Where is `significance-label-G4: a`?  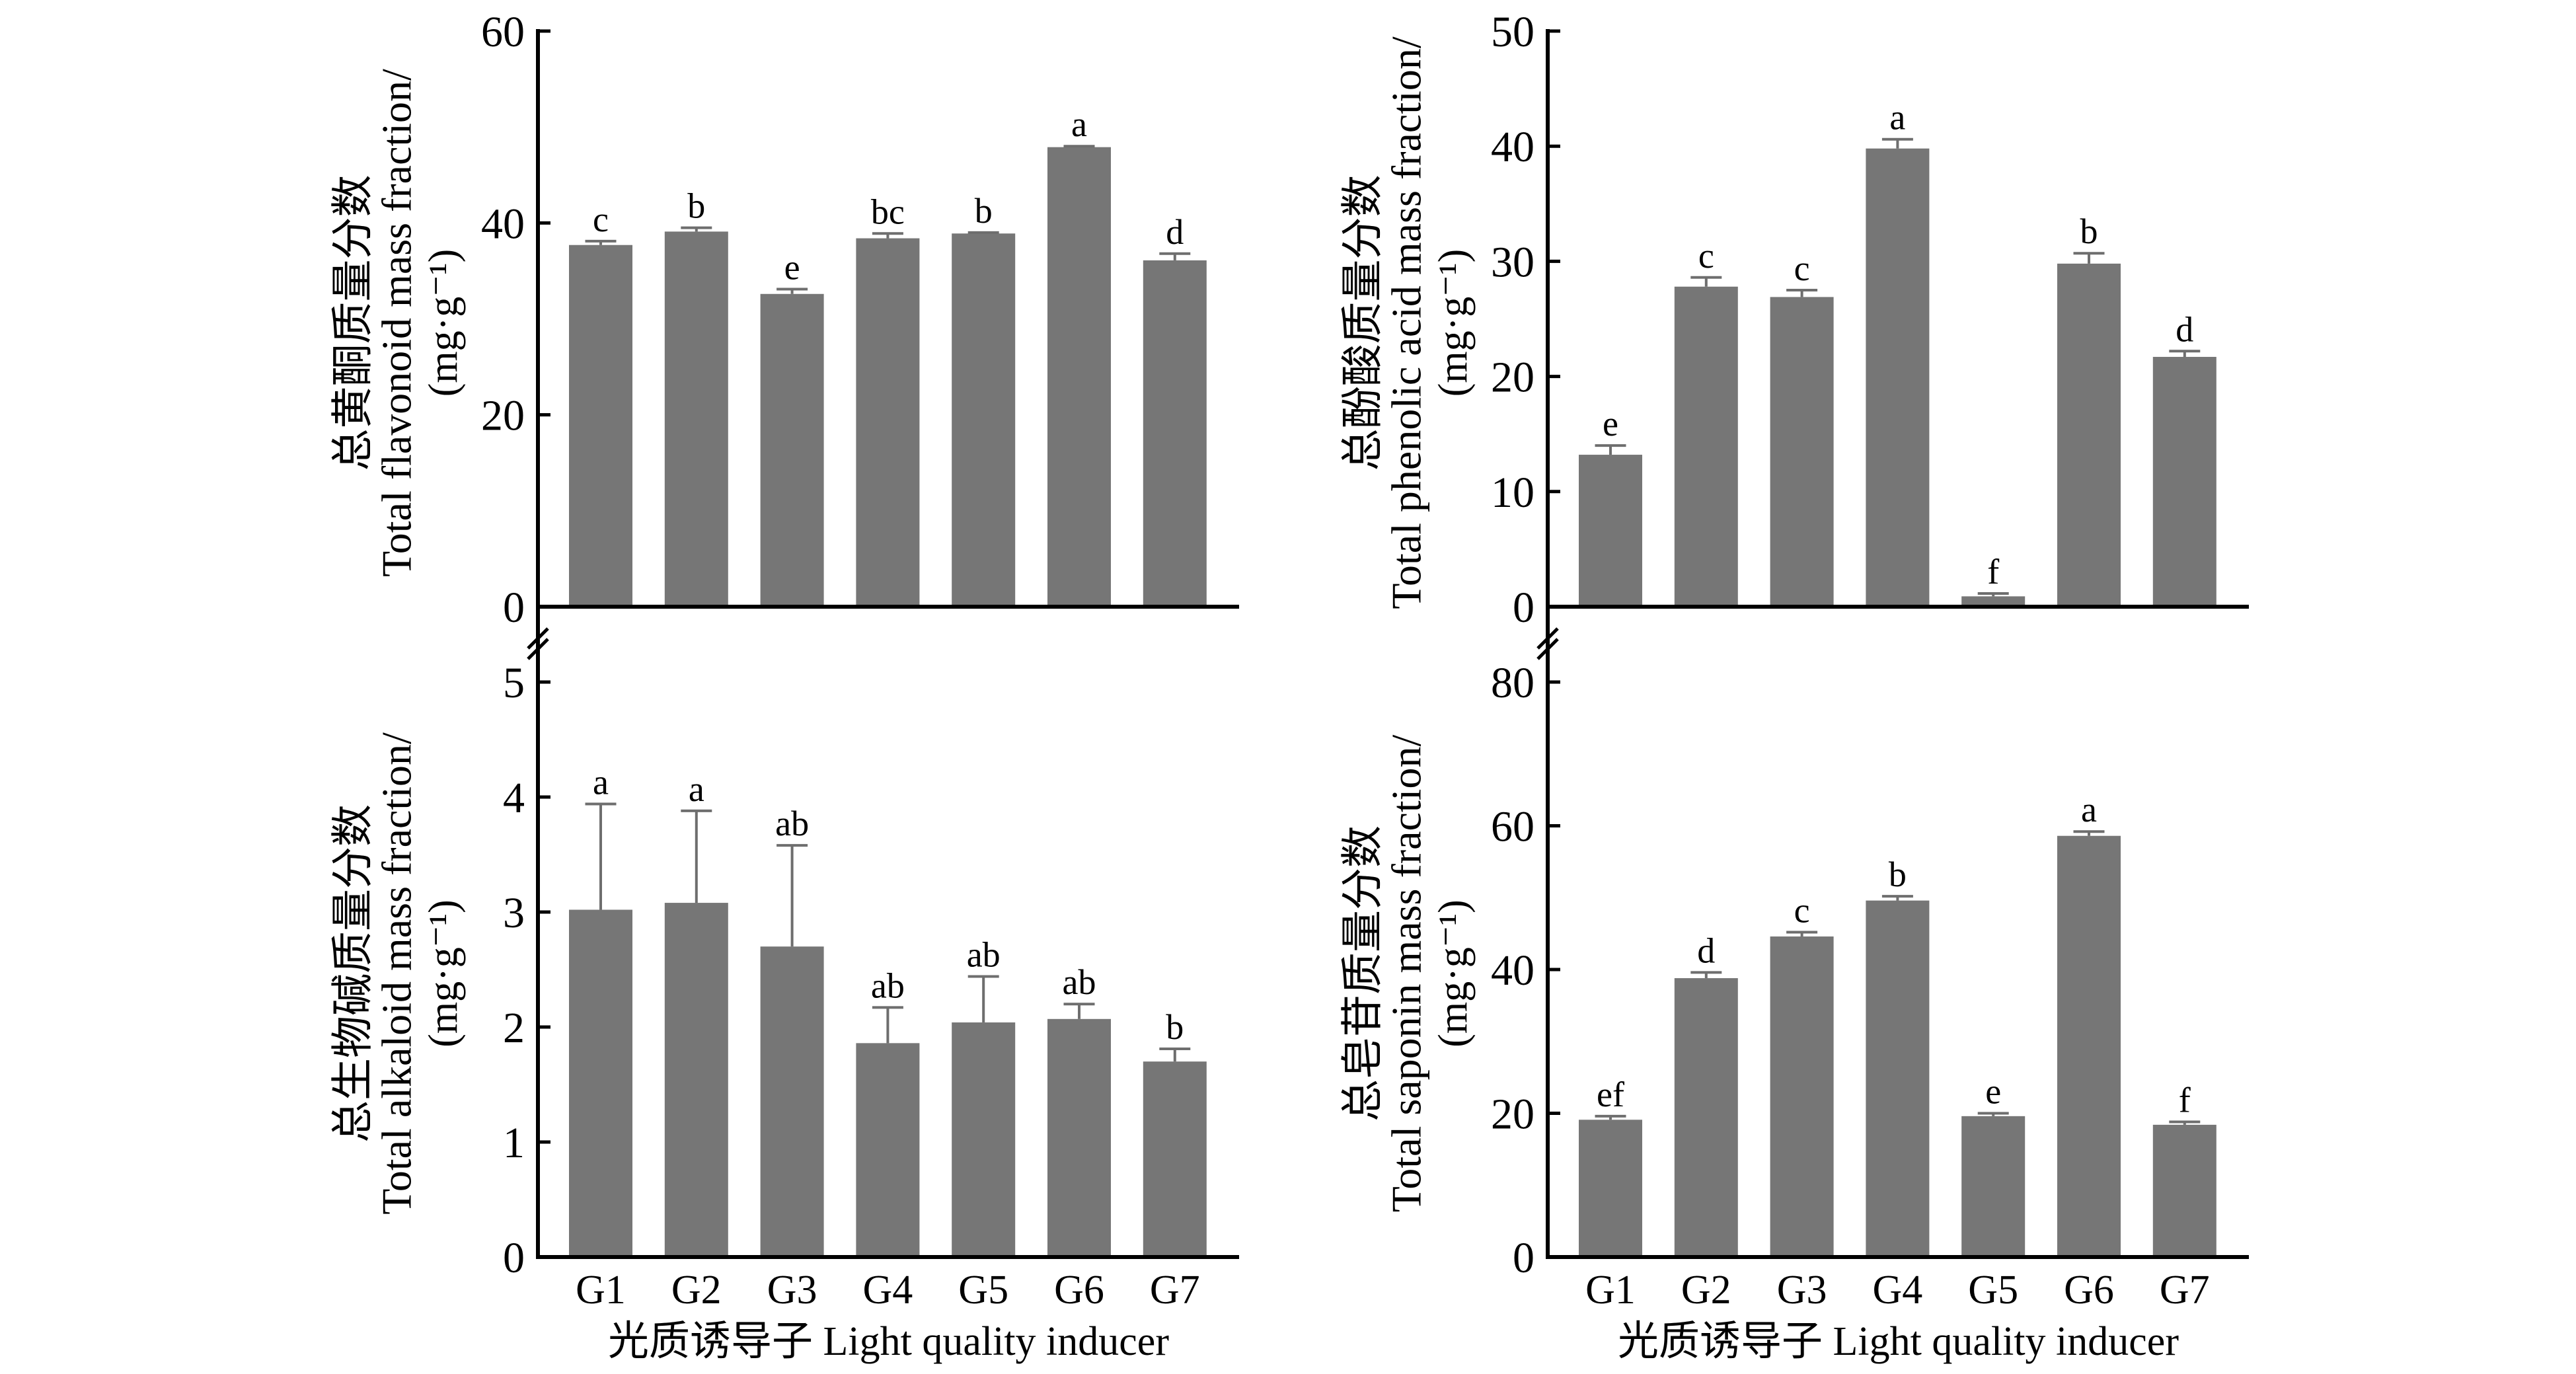
significance-label-G4: a is located at coordinates (1897, 117).